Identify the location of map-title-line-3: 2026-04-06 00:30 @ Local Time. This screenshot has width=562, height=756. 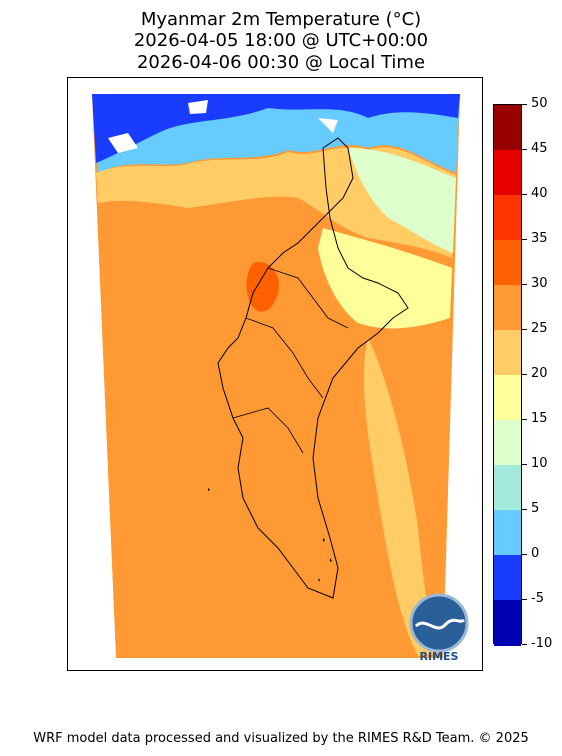
(281, 62).